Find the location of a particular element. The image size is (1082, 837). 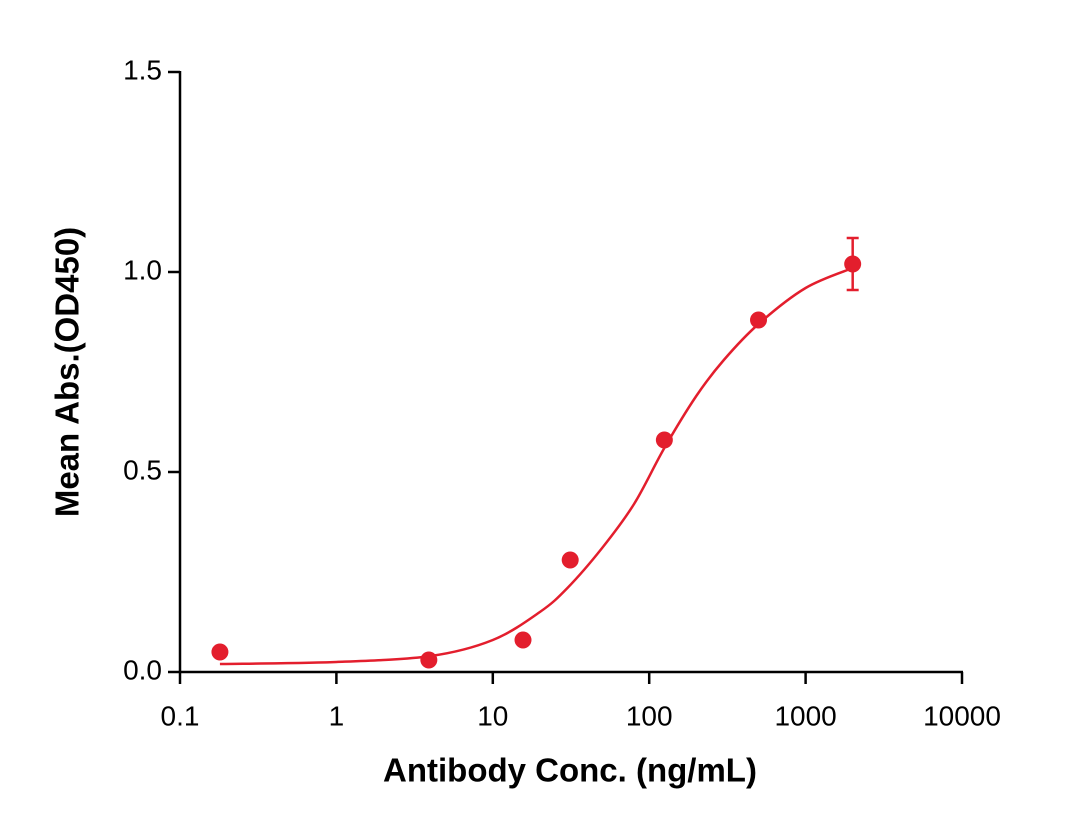

y-tick-label: 1.0 is located at coordinates (142, 269).